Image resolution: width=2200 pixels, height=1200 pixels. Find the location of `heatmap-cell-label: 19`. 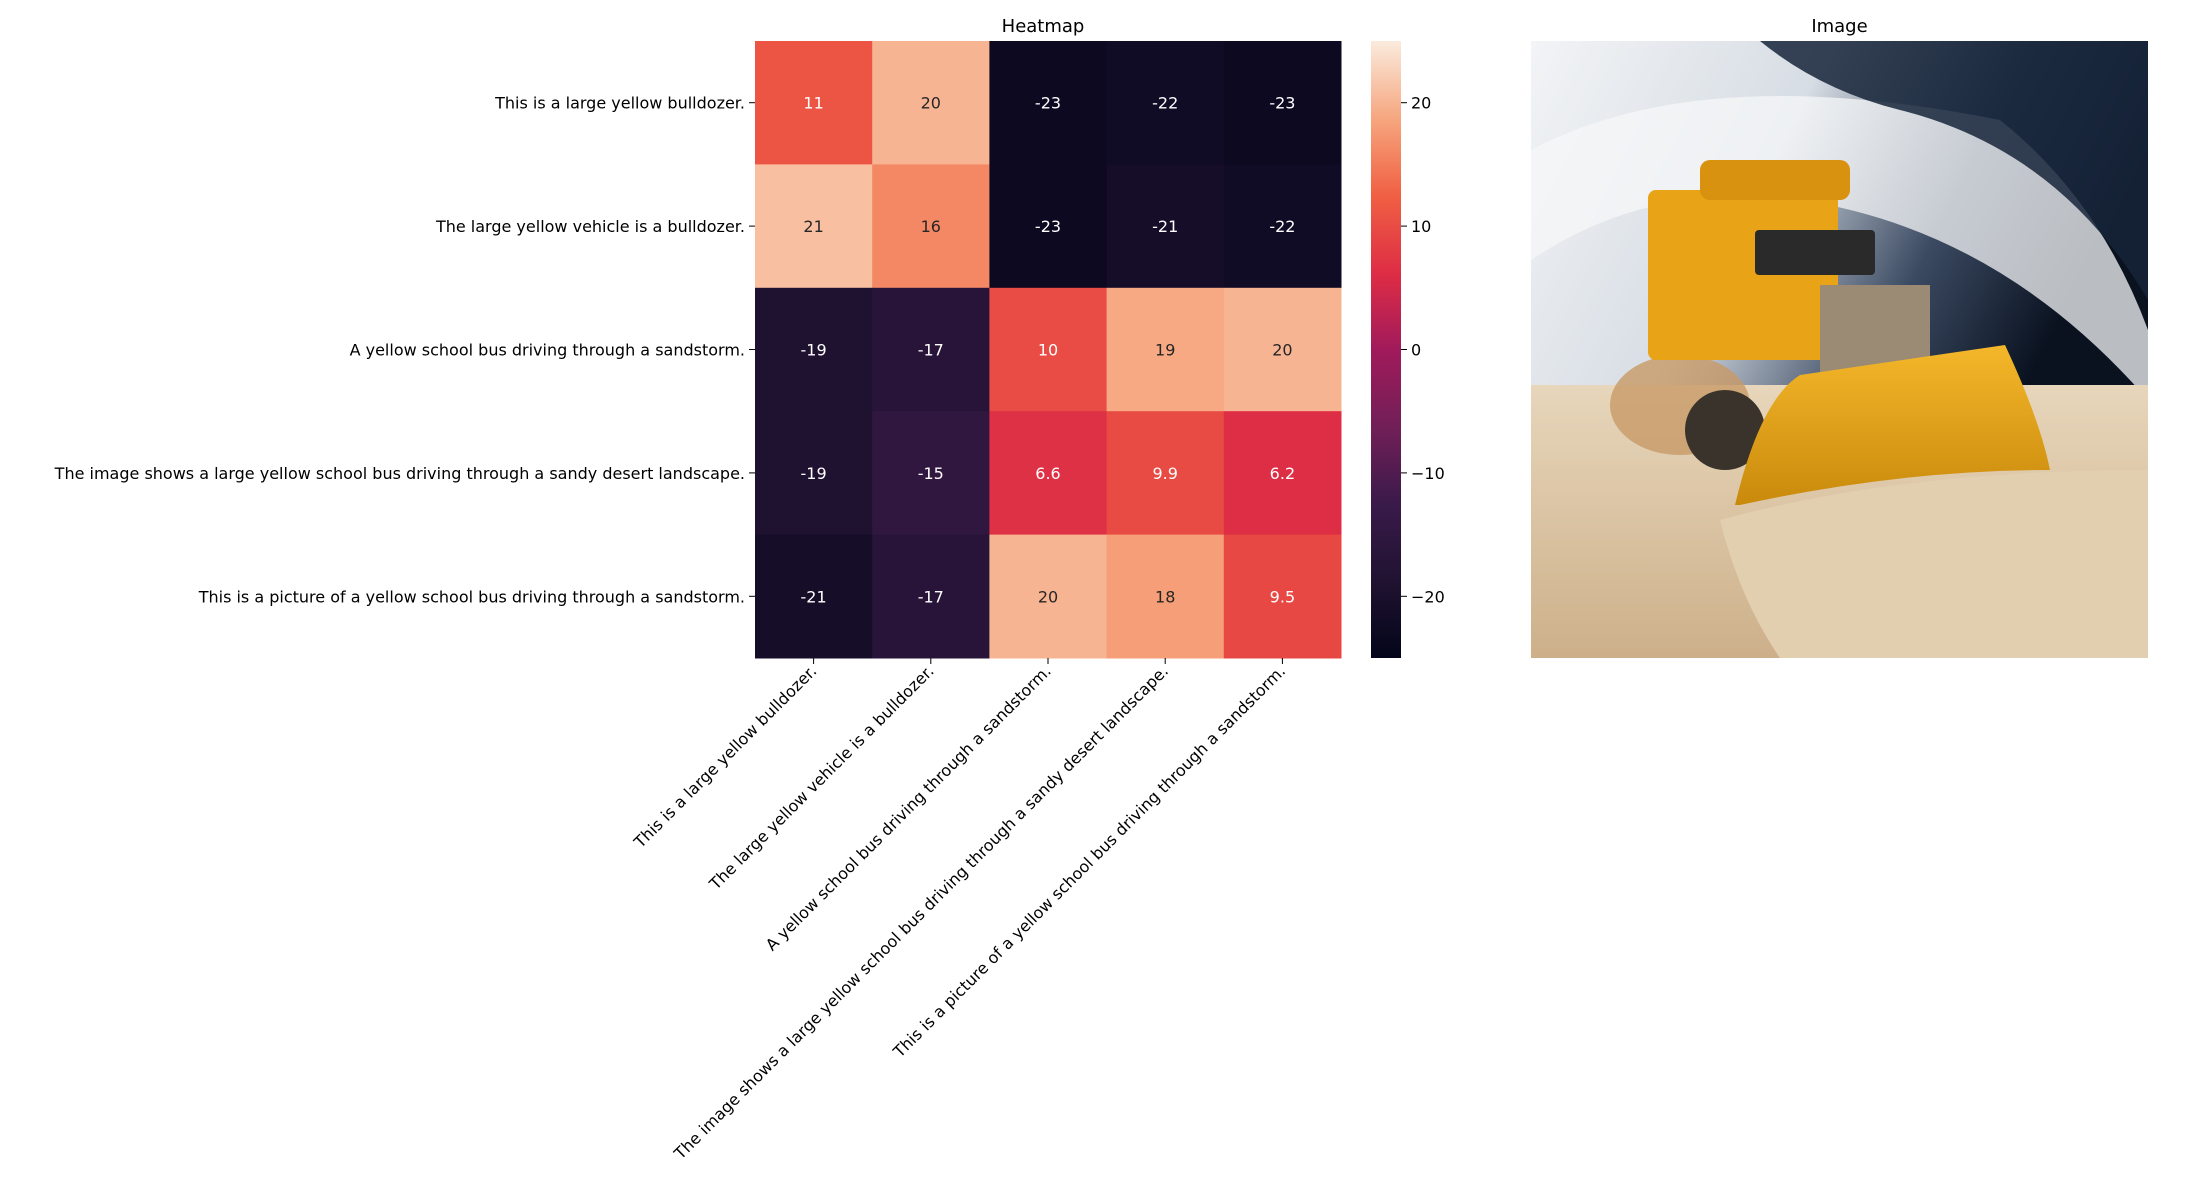

heatmap-cell-label: 19 is located at coordinates (1165, 350).